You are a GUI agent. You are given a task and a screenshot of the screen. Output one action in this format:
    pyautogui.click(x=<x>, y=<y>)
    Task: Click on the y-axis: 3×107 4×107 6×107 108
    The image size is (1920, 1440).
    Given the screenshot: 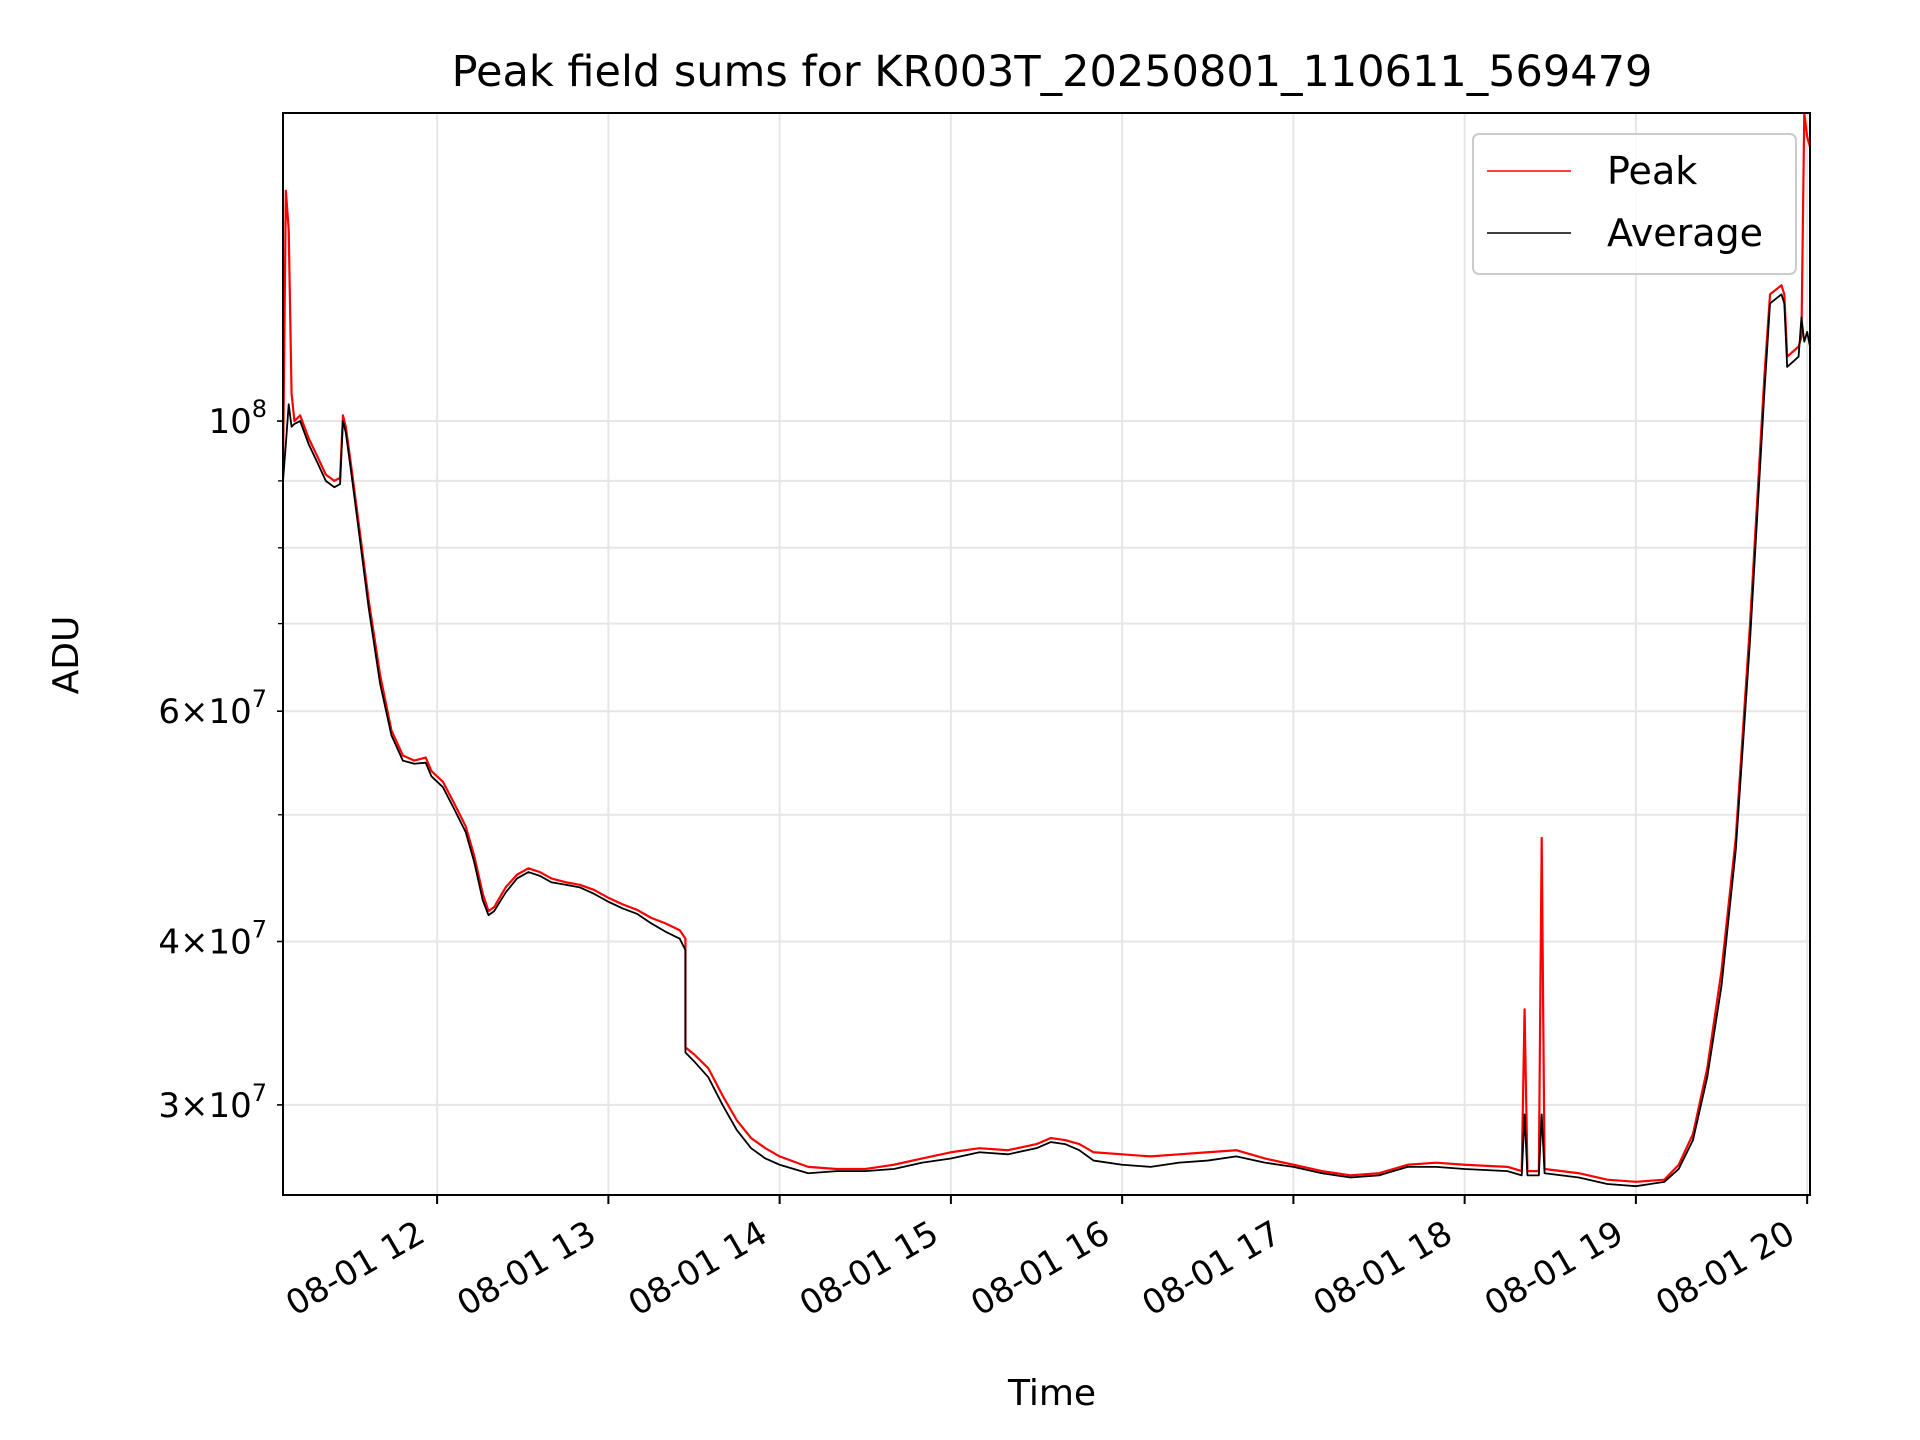 What is the action you would take?
    pyautogui.click(x=220, y=760)
    